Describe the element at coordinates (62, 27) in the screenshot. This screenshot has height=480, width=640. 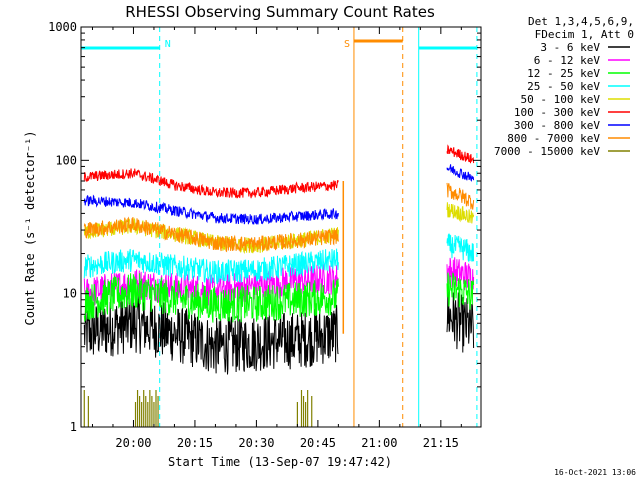
I see `y-tick-label-3: 1000` at that location.